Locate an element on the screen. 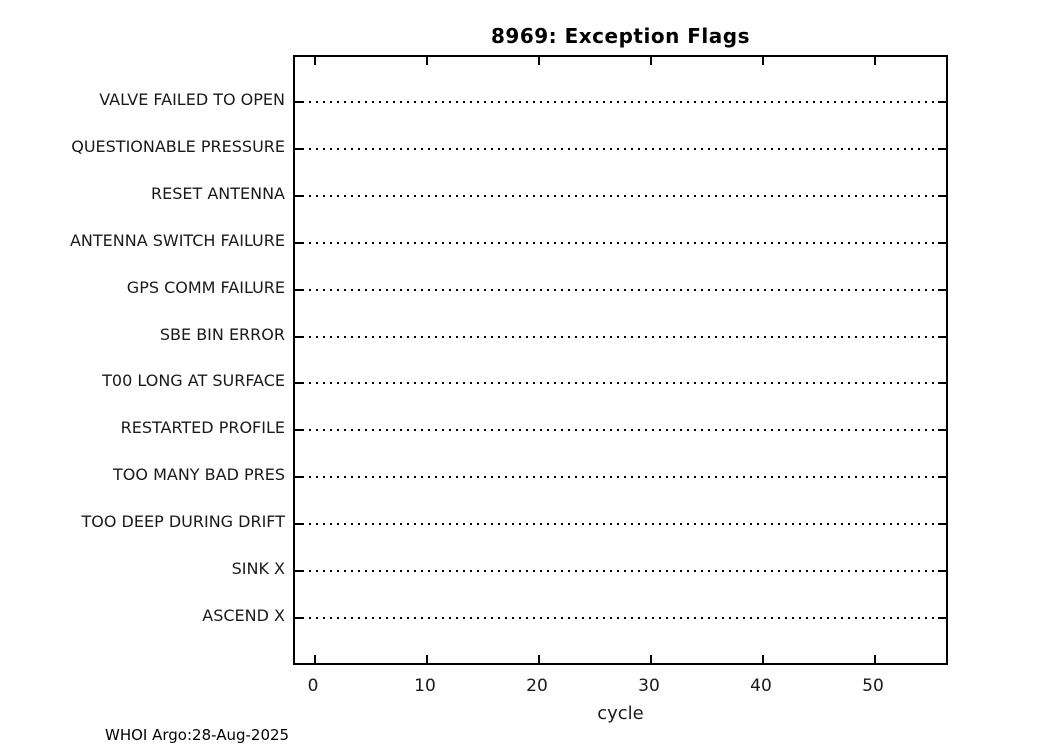 Image resolution: width=1050 pixels, height=750 pixels. y-tick-label: T00 LONG AT SURFACE is located at coordinates (193, 380).